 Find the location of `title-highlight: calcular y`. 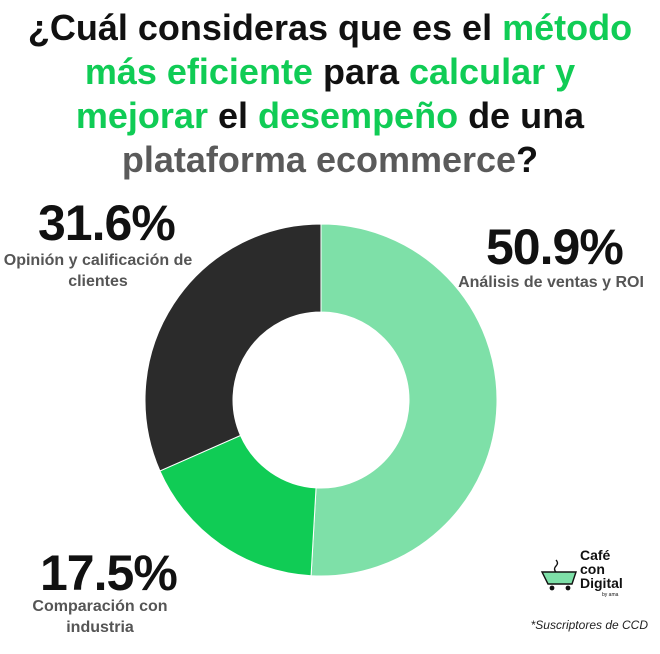

title-highlight: calcular y is located at coordinates (492, 71).